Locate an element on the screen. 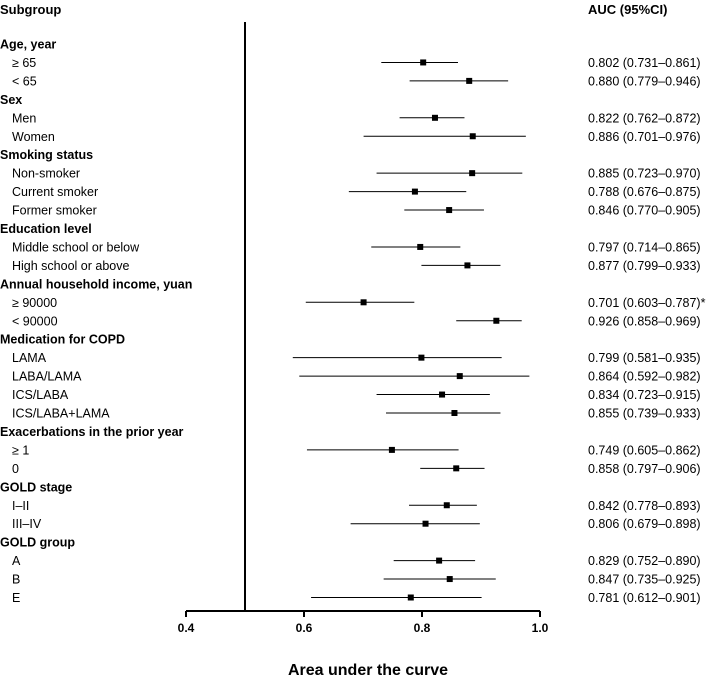  auc-value: 0.822 (0.762–0.872) is located at coordinates (644, 118).